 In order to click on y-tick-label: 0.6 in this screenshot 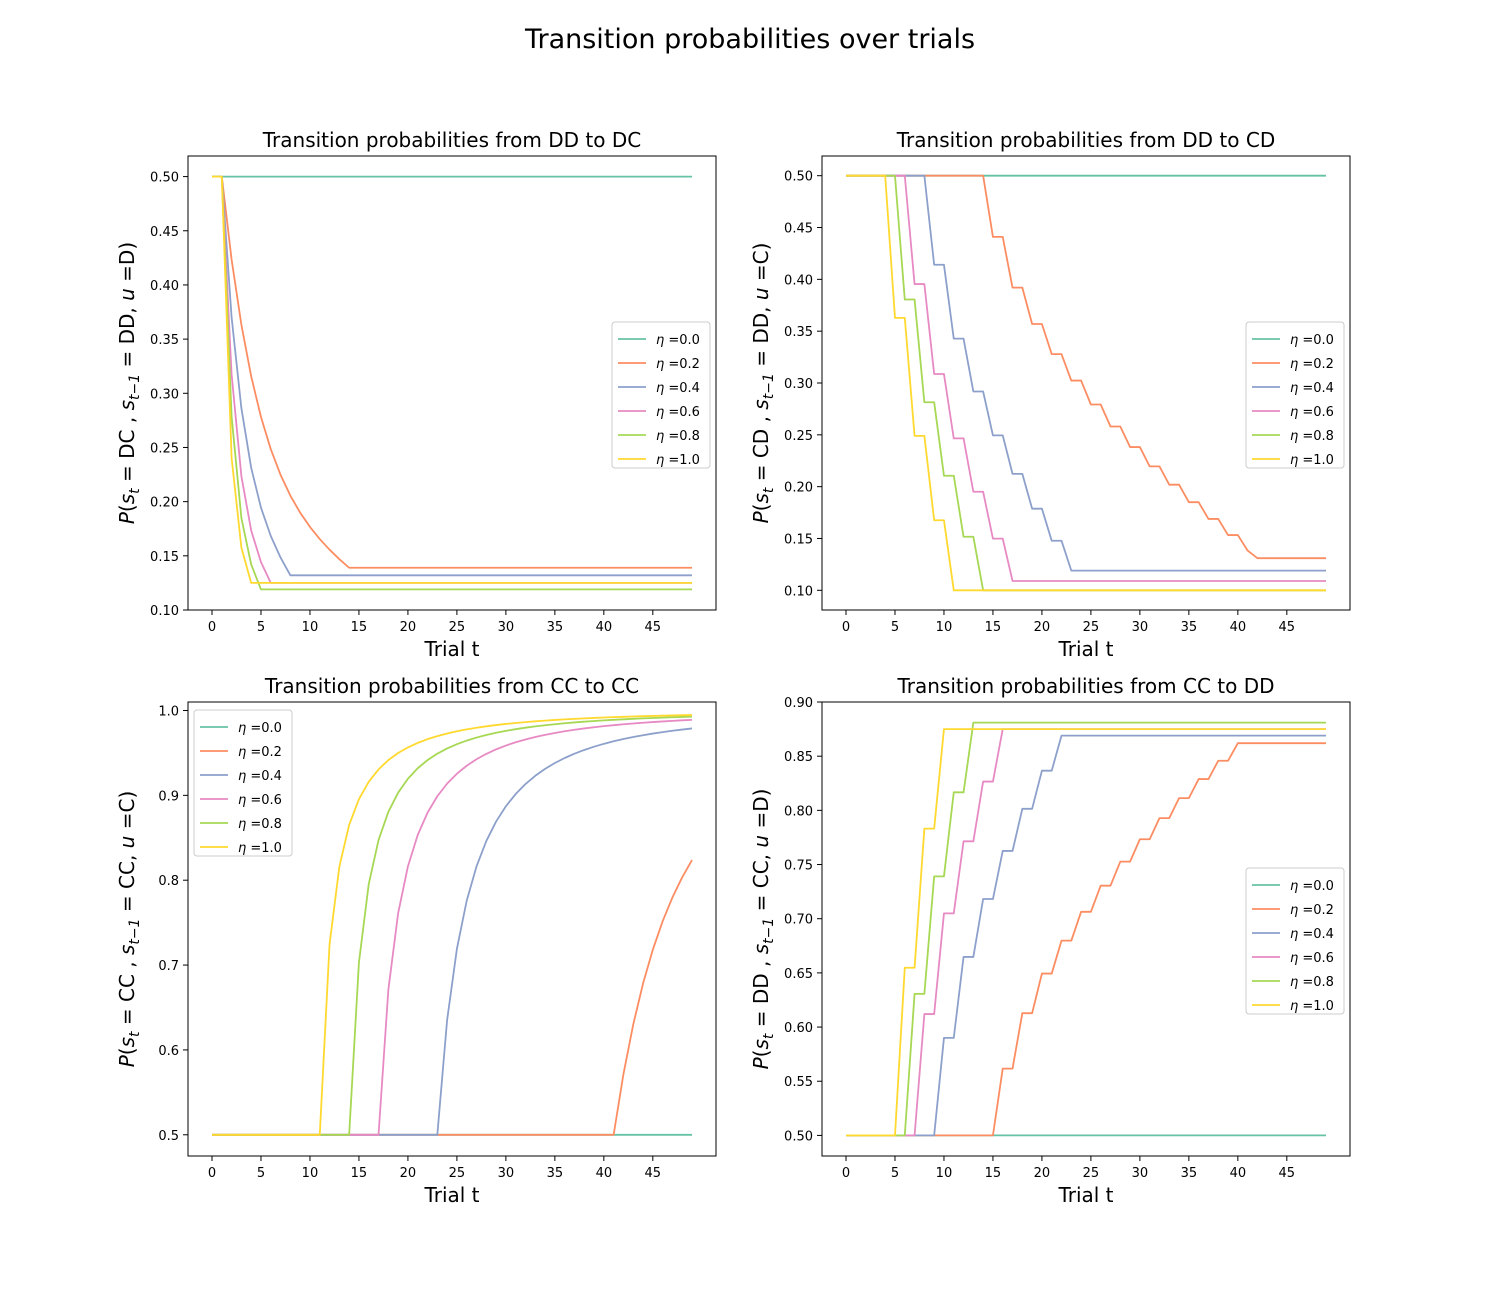, I will do `click(168, 1051)`.